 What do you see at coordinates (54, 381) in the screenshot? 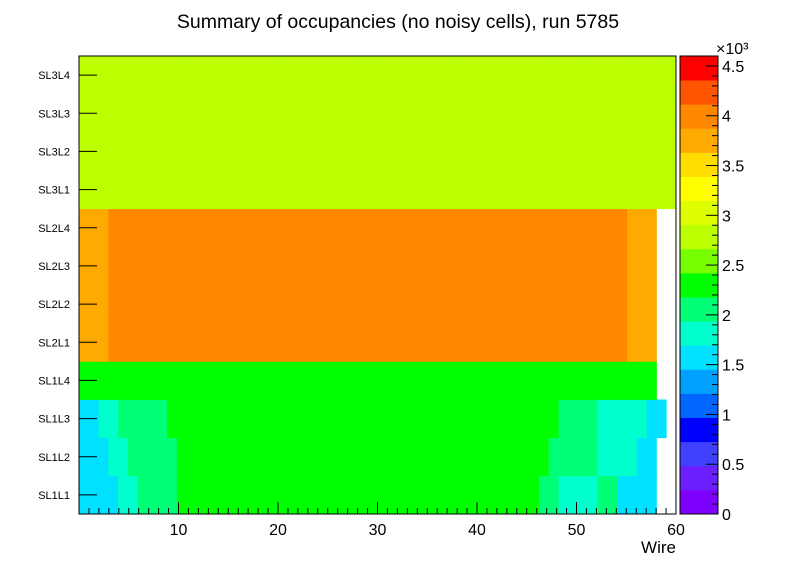
I see `y-tick-label: SL1L4` at bounding box center [54, 381].